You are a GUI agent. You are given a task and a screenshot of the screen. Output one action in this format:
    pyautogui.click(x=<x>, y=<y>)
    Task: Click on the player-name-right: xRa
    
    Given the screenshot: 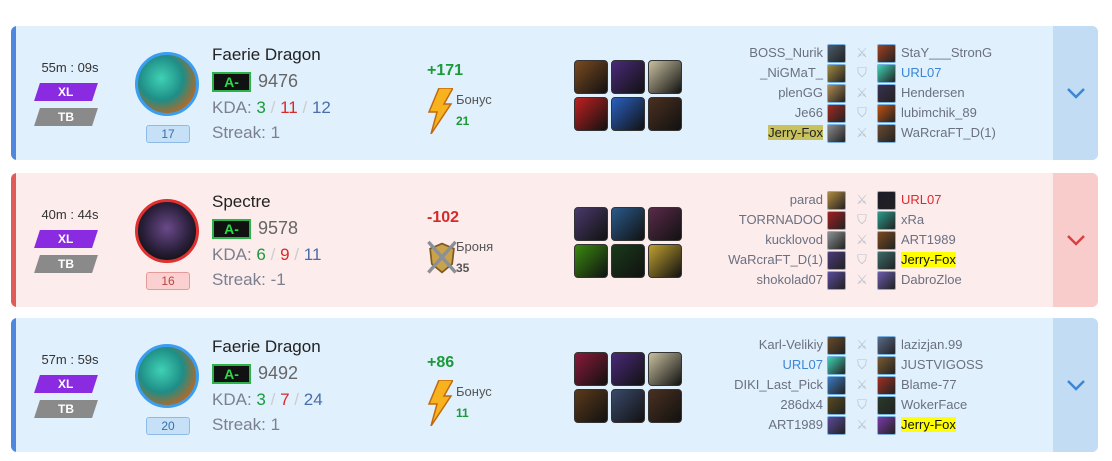 What is the action you would take?
    pyautogui.click(x=913, y=219)
    